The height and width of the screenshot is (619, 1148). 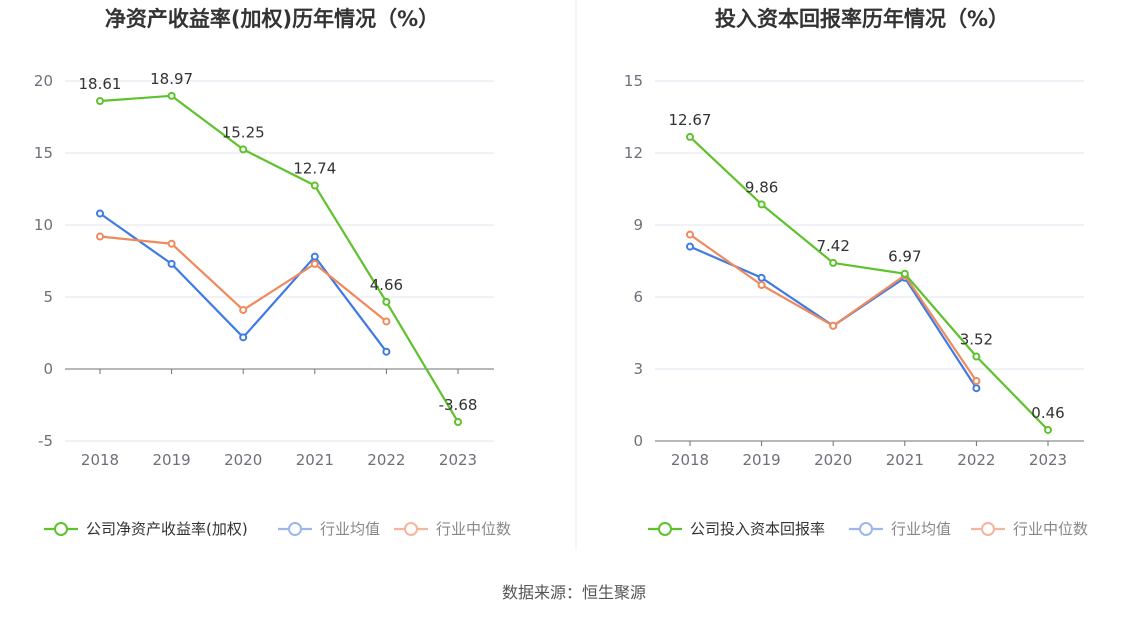 What do you see at coordinates (171, 79) in the screenshot?
I see `data-label: 18.97` at bounding box center [171, 79].